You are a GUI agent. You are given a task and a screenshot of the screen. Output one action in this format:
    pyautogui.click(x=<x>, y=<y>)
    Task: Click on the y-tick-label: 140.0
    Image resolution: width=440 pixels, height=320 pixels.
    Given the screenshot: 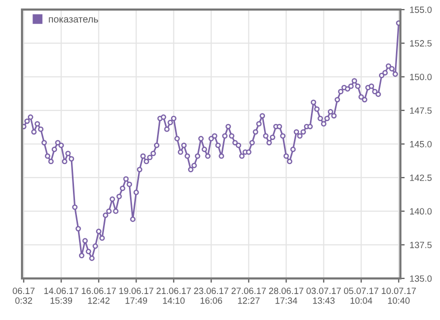 What is the action you would take?
    pyautogui.click(x=421, y=211)
    